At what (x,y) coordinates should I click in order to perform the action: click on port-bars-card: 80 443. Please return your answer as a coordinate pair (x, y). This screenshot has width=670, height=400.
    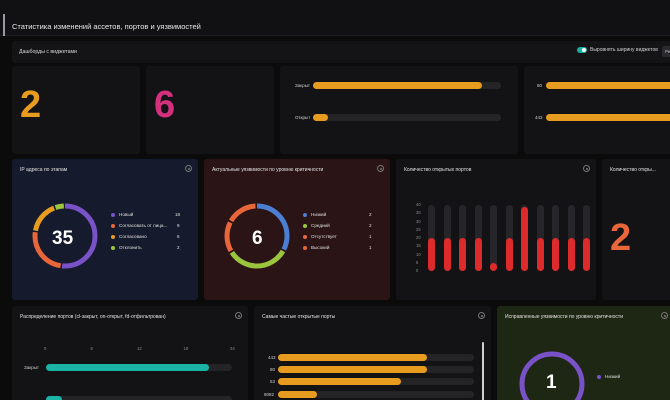
    Looking at the image, I should click on (597, 110).